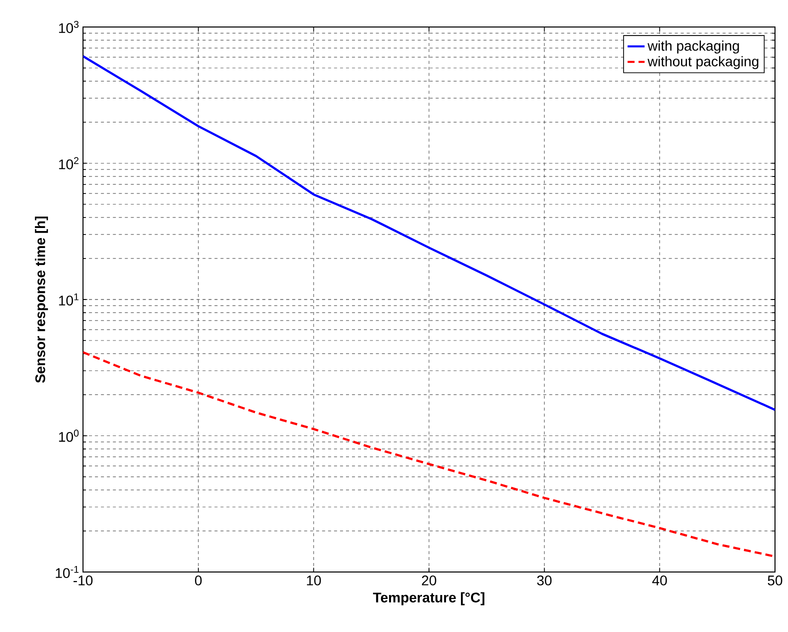 The image size is (788, 632). What do you see at coordinates (67, 572) in the screenshot?
I see `y-tick-label: 10$^{-1}$` at bounding box center [67, 572].